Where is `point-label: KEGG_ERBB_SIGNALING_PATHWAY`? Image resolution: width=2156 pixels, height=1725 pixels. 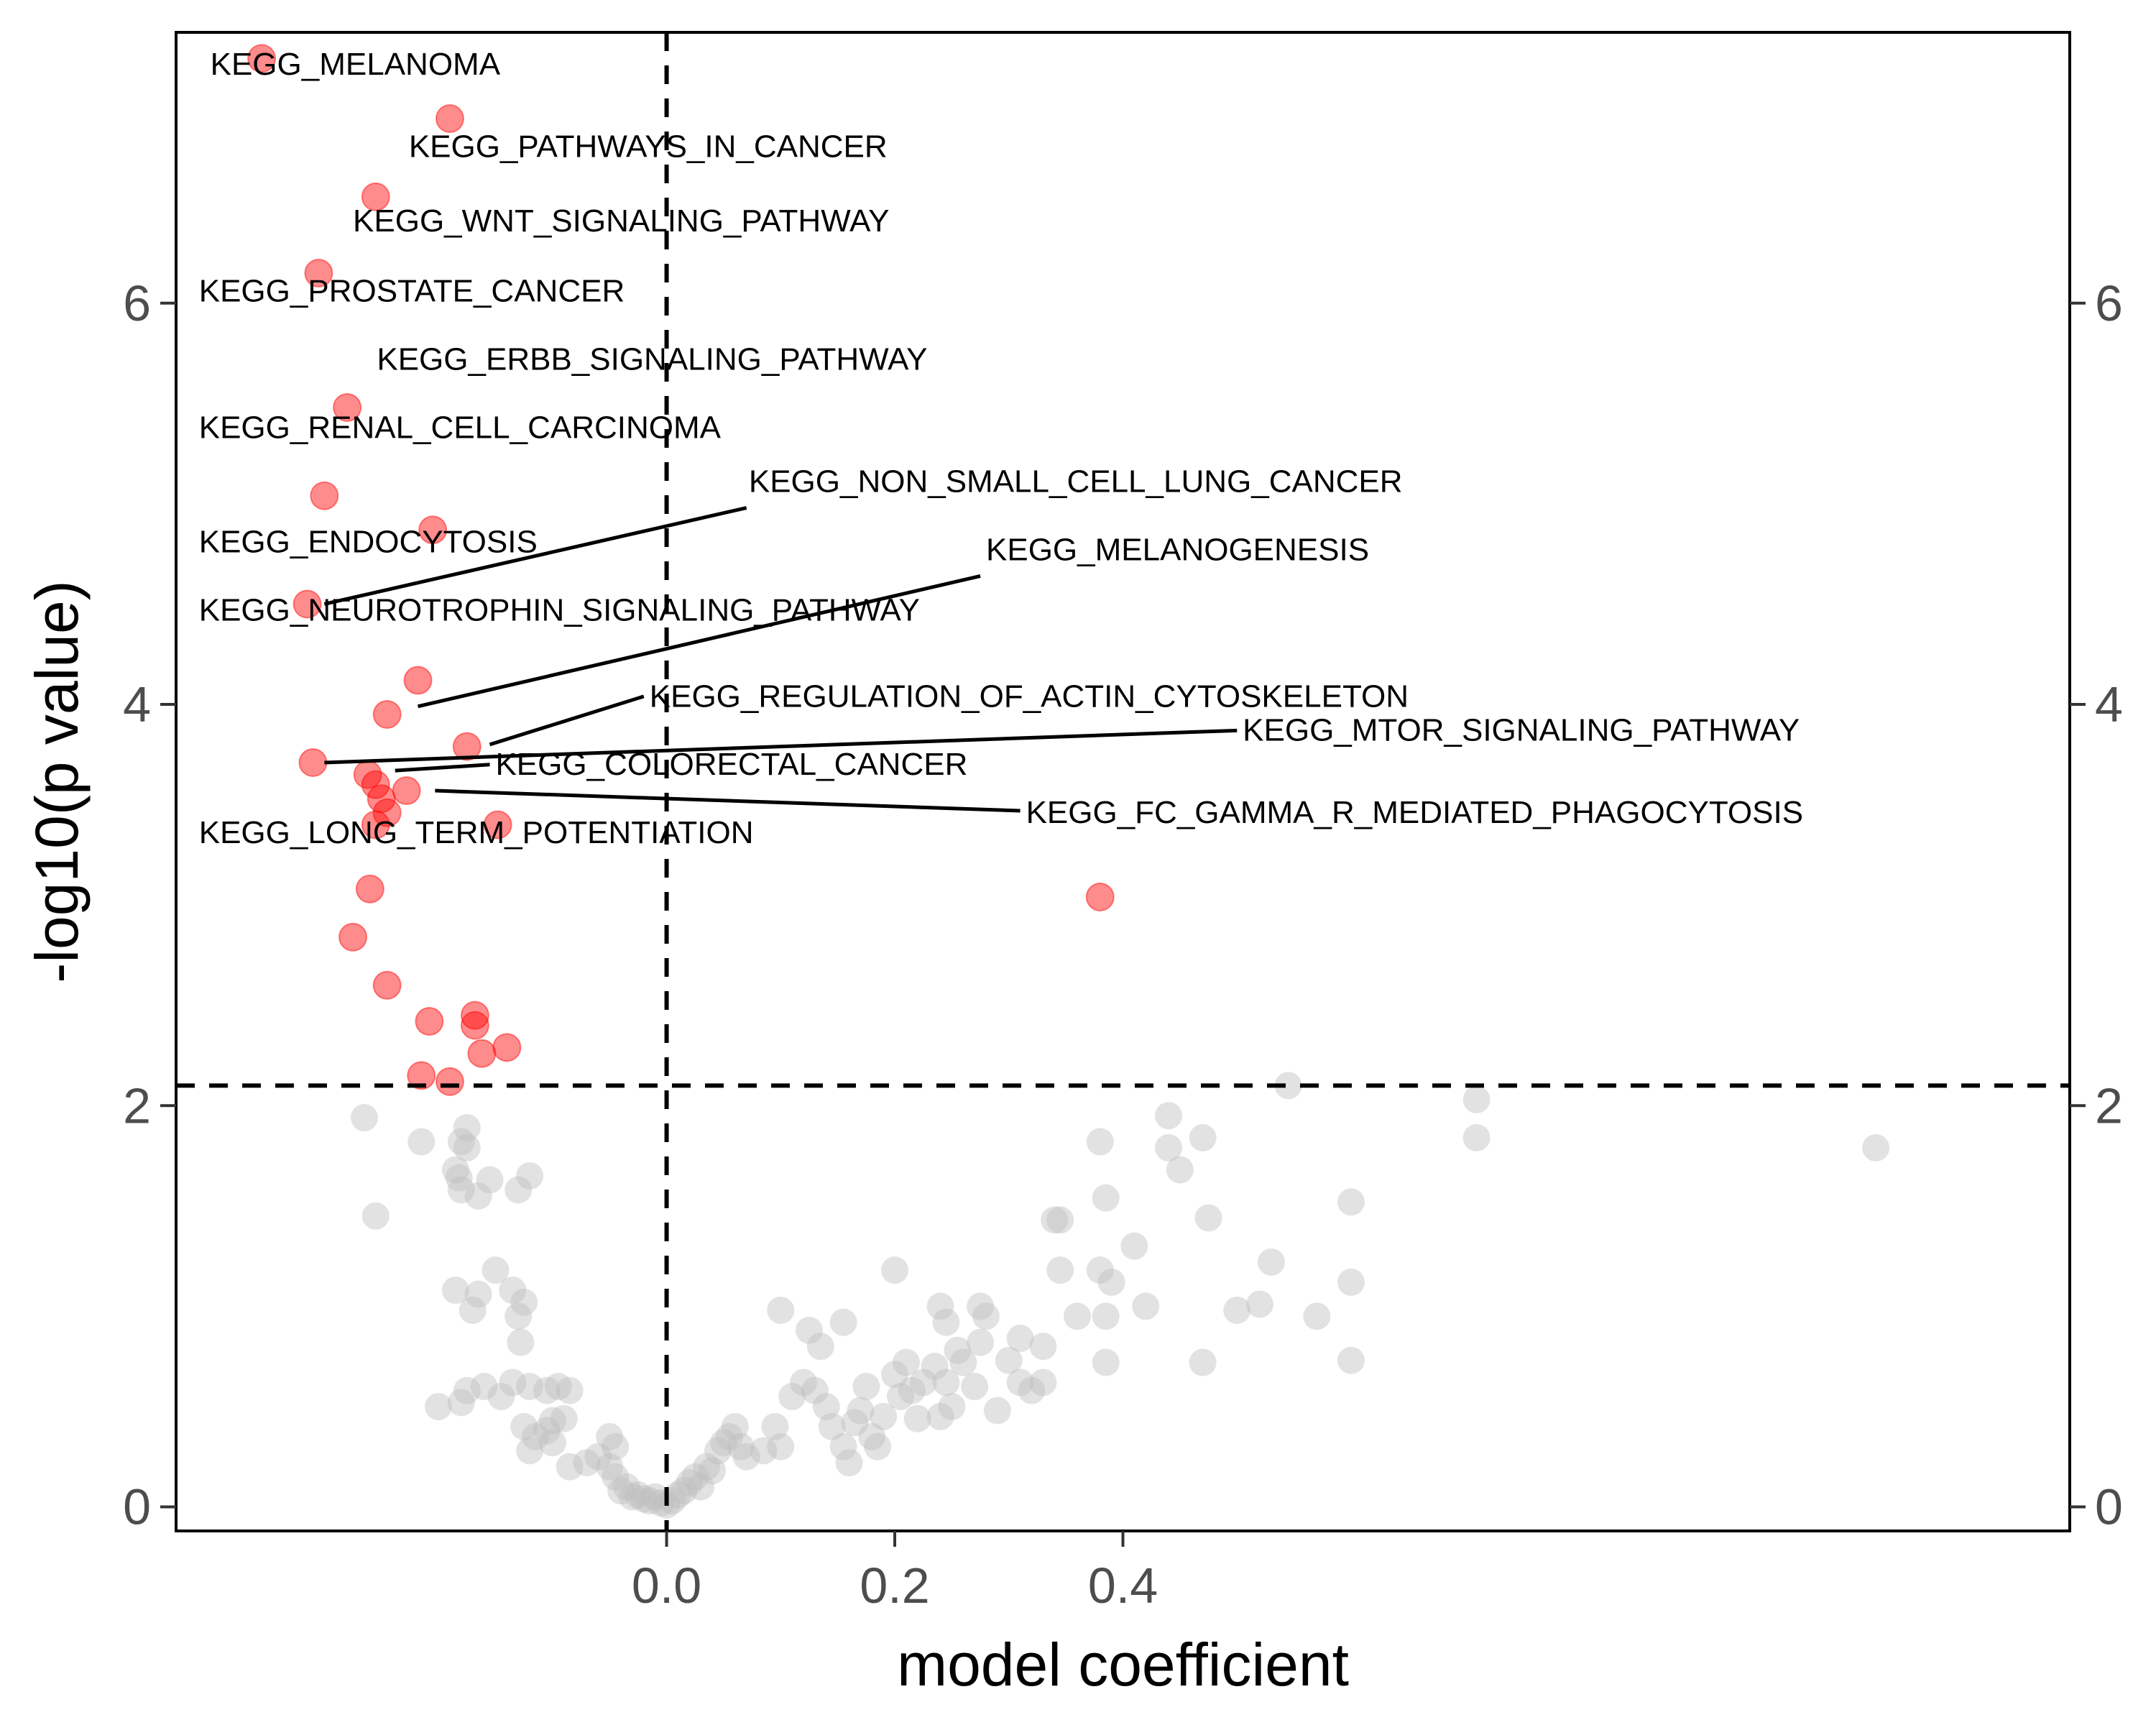
point-label: KEGG_ERBB_SIGNALING_PATHWAY is located at coordinates (652, 359).